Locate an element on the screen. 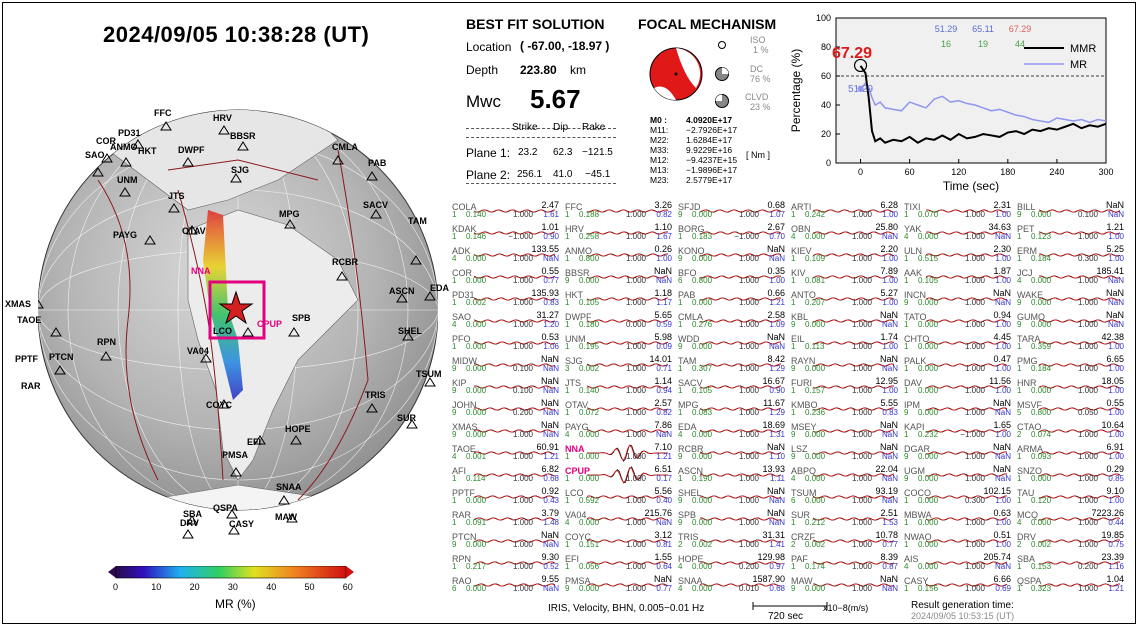 Image resolution: width=1138 pixels, height=626 pixels. station-cell: XMAS NaN 9 0.000 1.000 NaN is located at coordinates (507, 431).